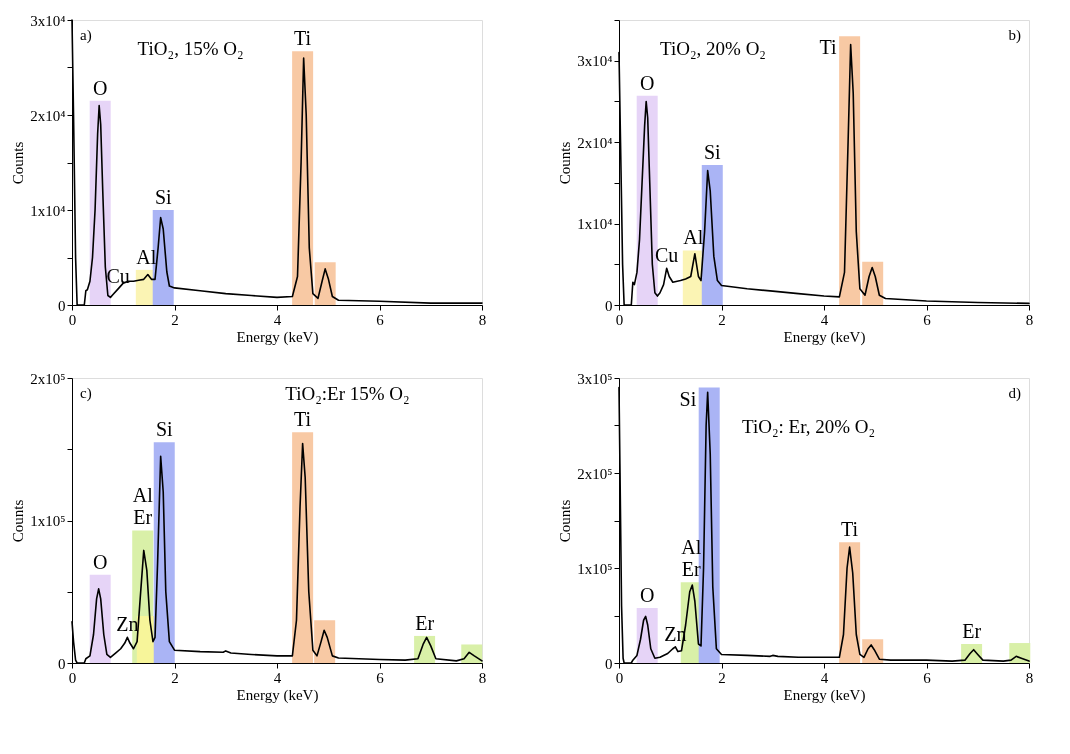  Describe the element at coordinates (809, 426) in the screenshot. I see `text: TiO₂: Er, 20% O₂` at that location.